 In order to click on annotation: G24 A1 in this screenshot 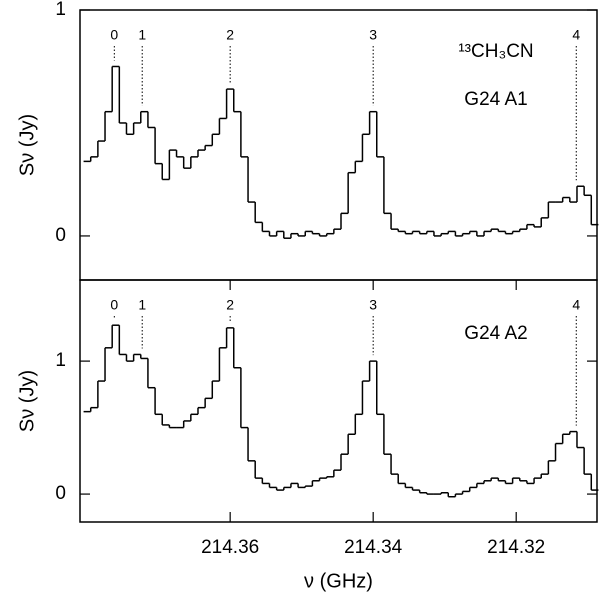, I will do `click(495, 99)`.